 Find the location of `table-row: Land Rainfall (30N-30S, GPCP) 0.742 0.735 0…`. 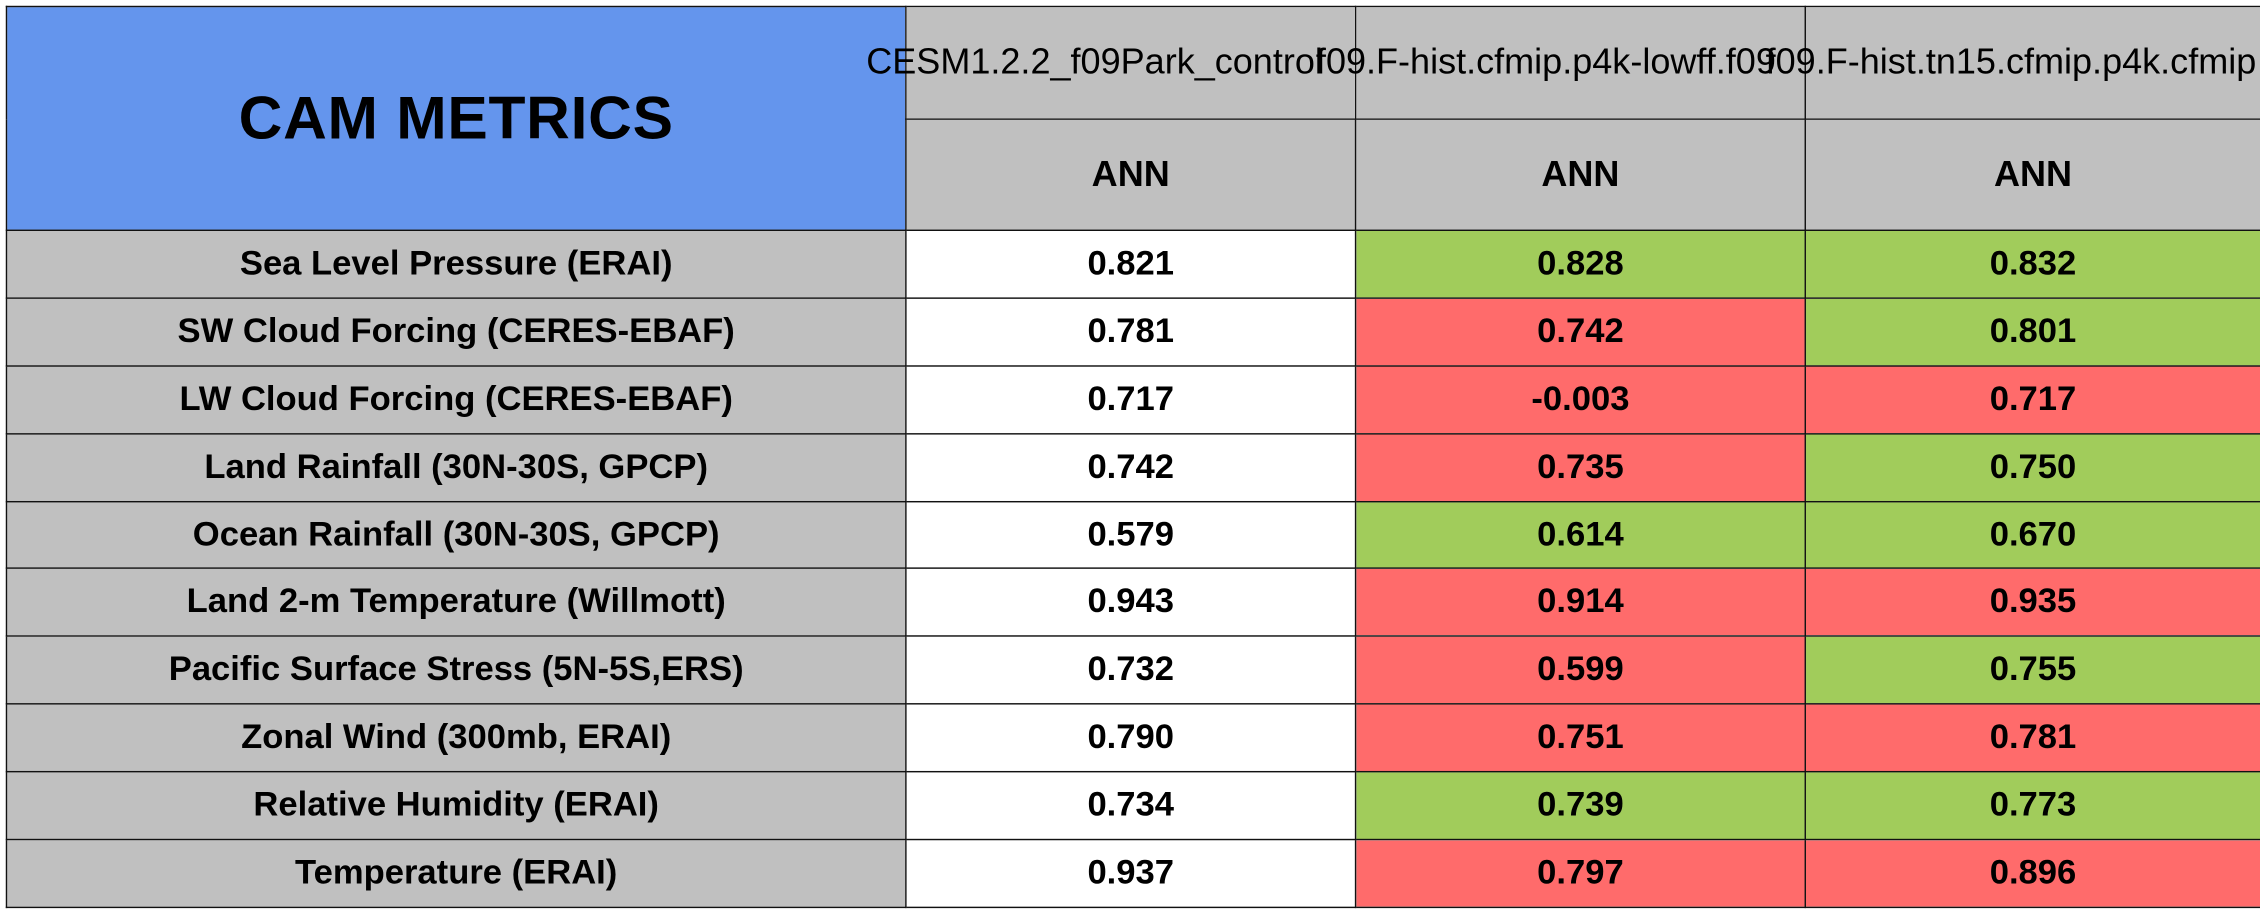

table-row: Land Rainfall (30N-30S, GPCP) 0.742 0.735 0… is located at coordinates (1132, 467).